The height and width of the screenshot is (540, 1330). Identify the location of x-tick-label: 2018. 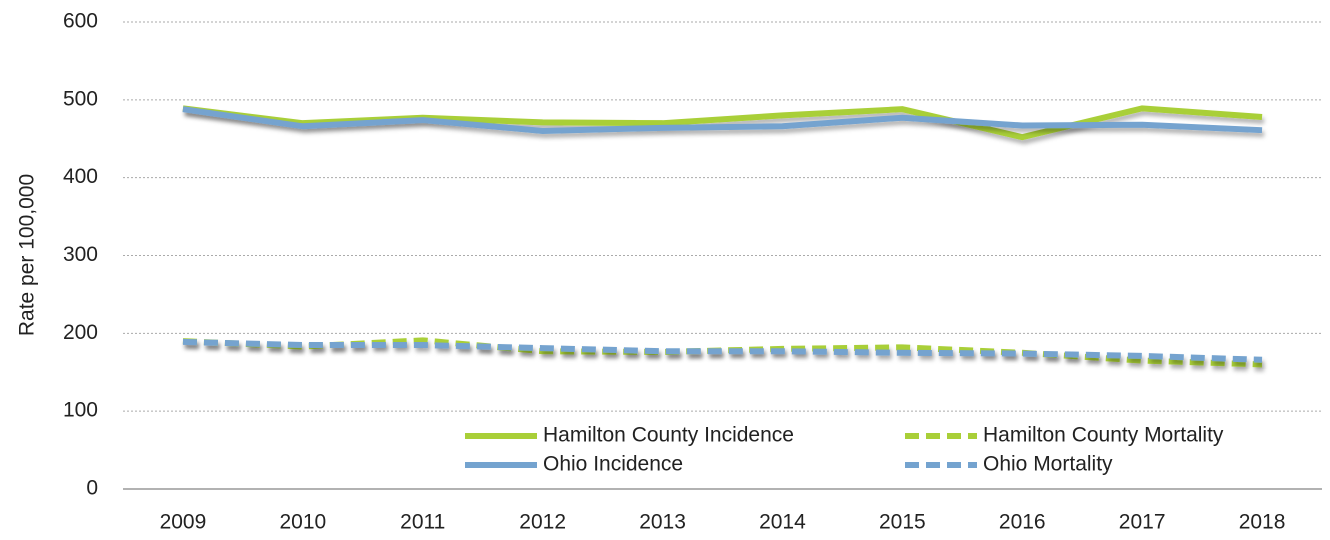
(1262, 522).